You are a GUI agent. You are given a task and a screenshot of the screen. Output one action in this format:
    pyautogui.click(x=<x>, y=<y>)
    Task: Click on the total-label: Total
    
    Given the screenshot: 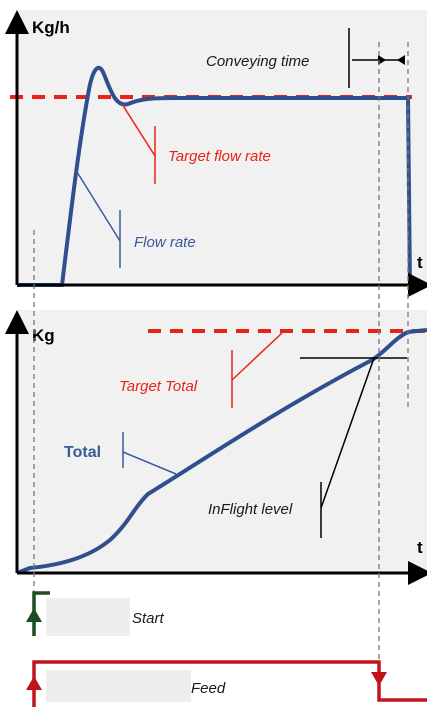 What is the action you would take?
    pyautogui.click(x=82, y=452)
    